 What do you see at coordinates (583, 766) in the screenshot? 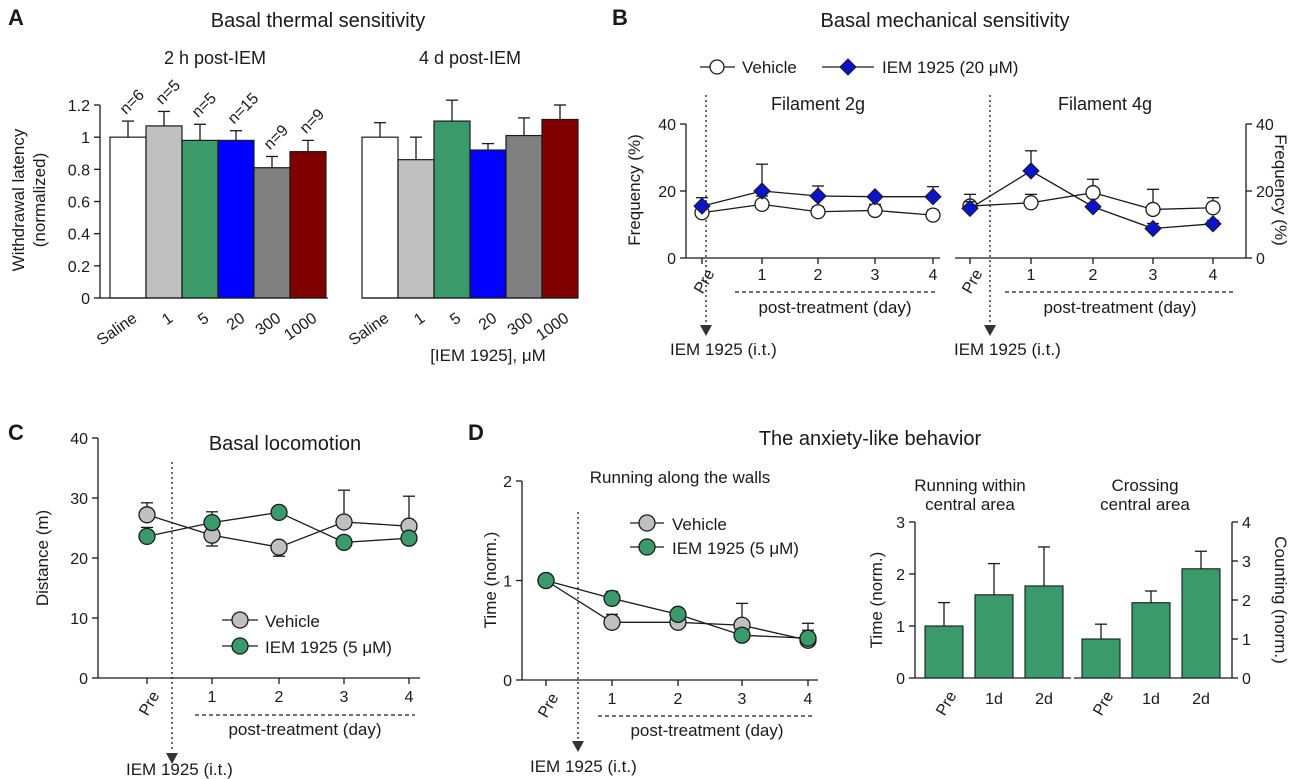
I see `chart-d-arrow-label: IEM 1925 (i.t.)` at bounding box center [583, 766].